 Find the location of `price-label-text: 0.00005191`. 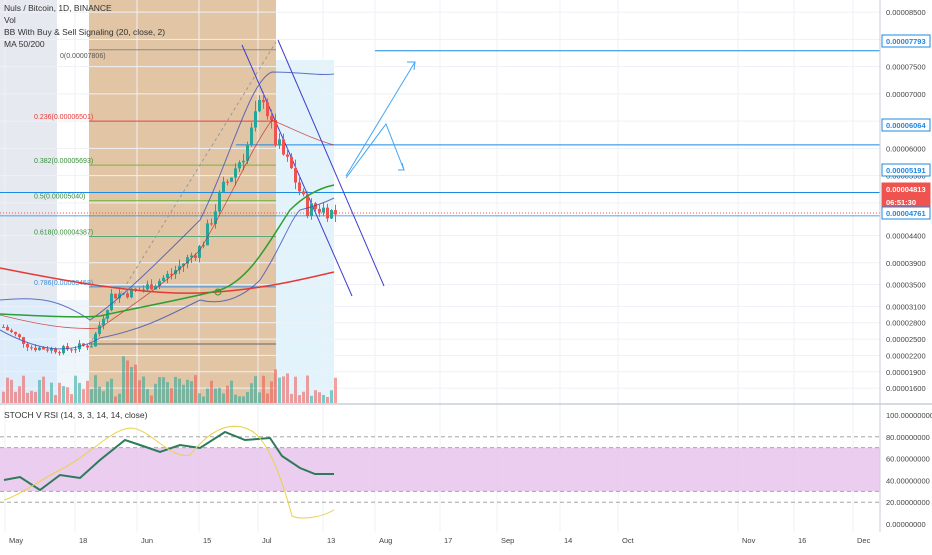

price-label-text: 0.00005191 is located at coordinates (906, 170).